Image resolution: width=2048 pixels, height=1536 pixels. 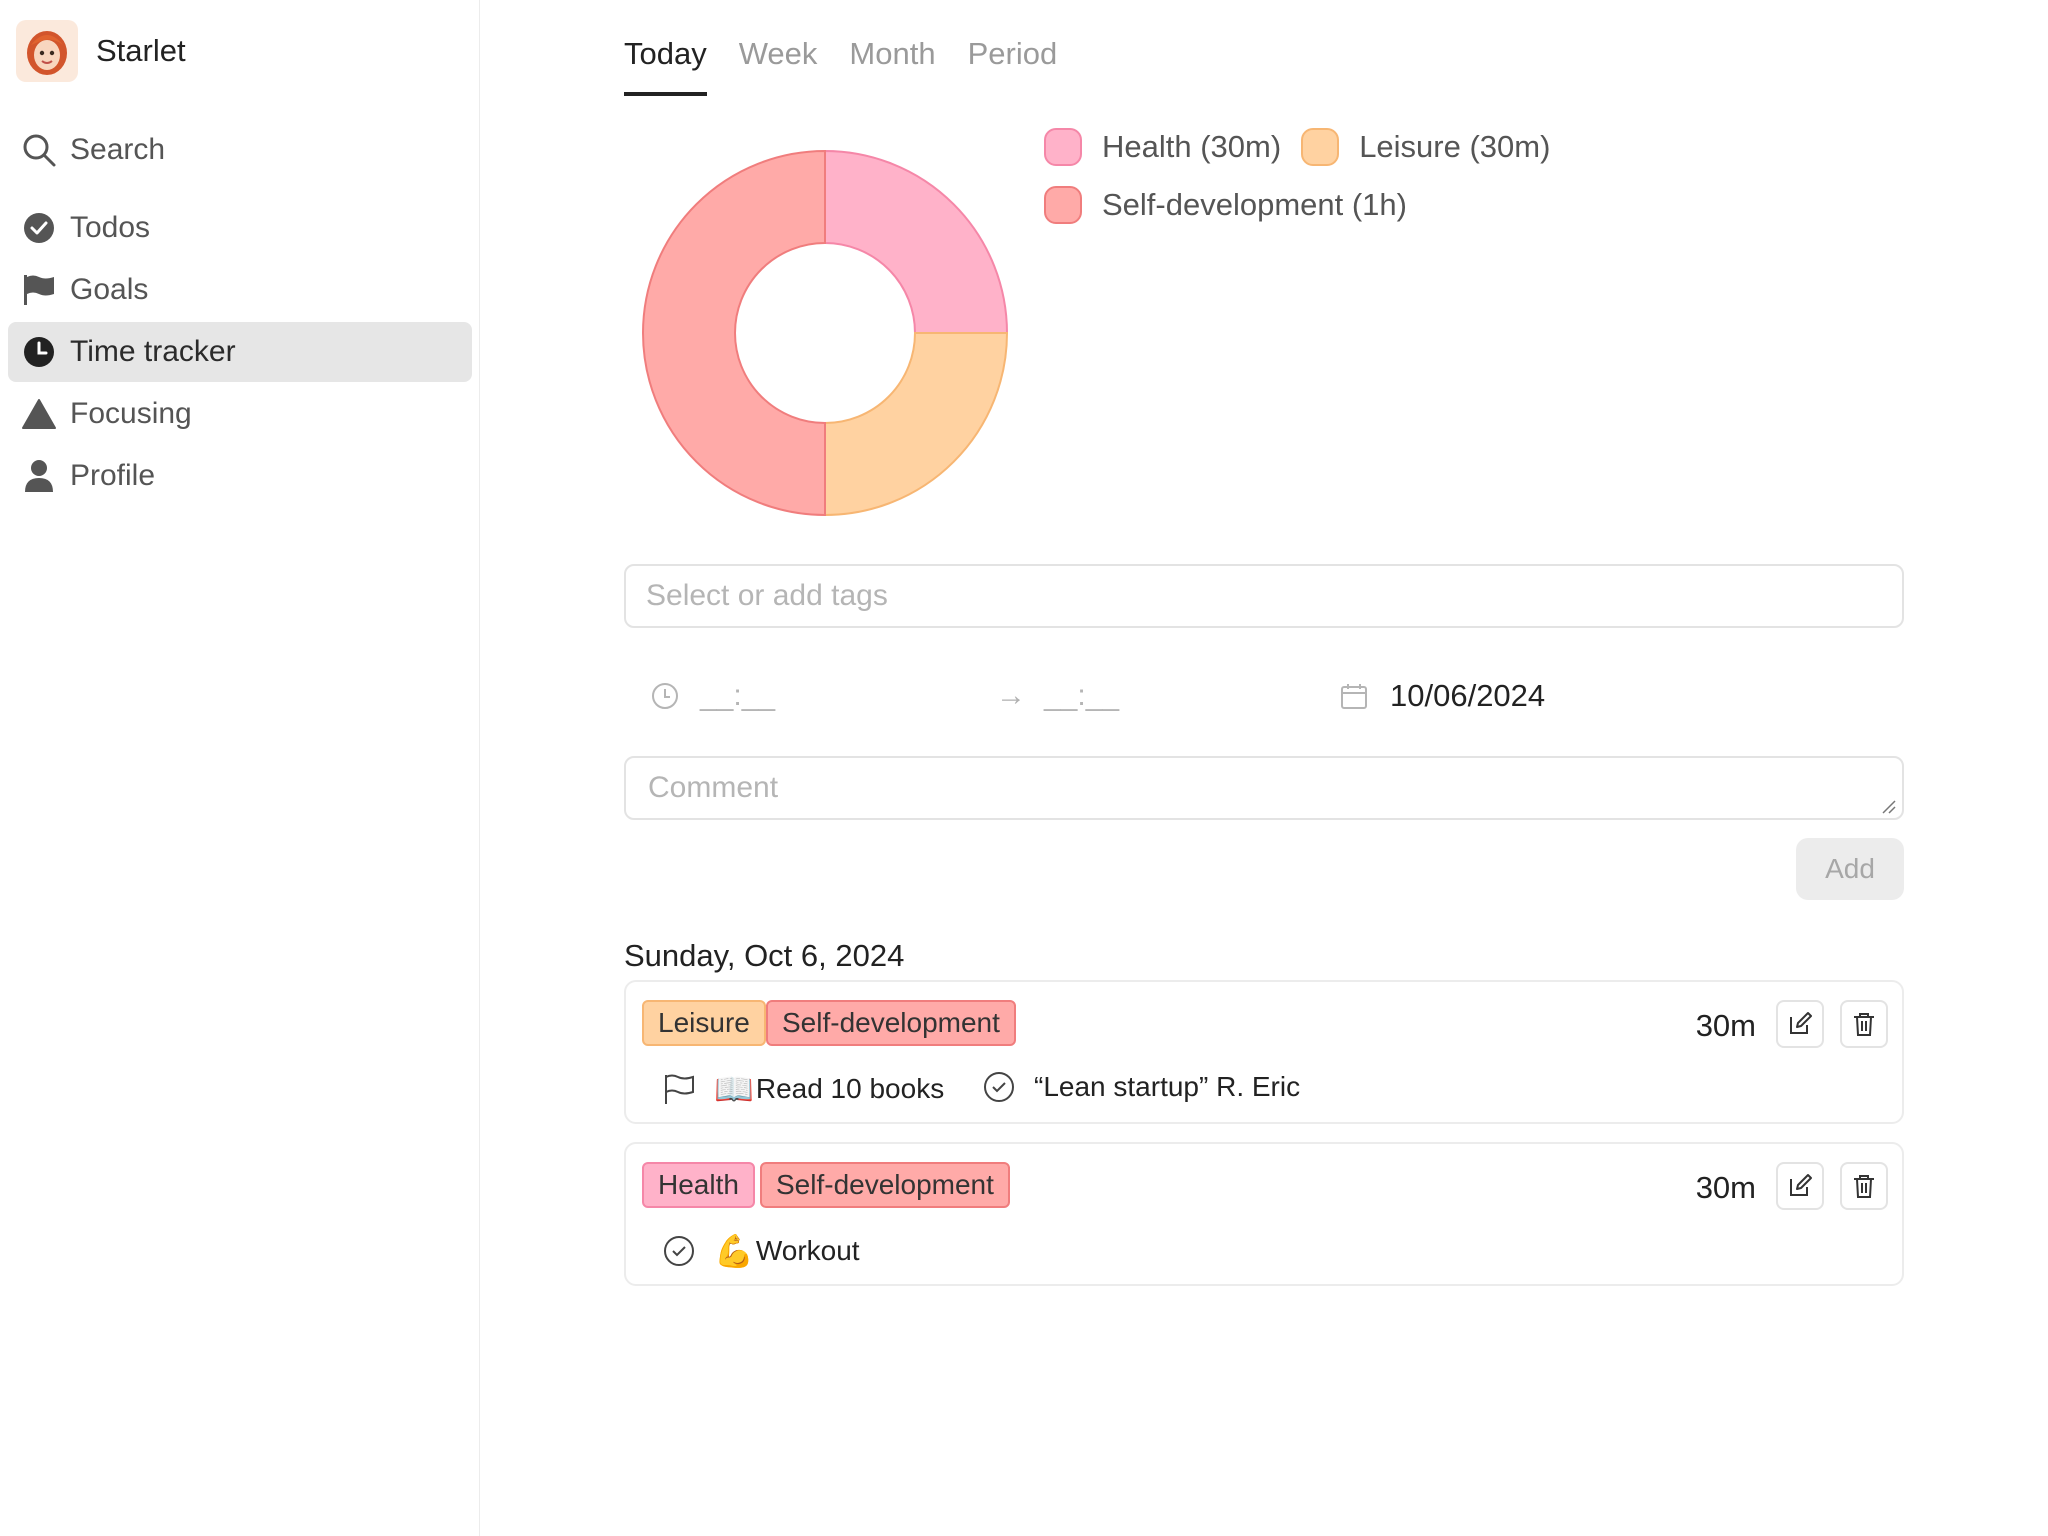 I want to click on period-tabs: Today Week Month Period, so click(x=856, y=66).